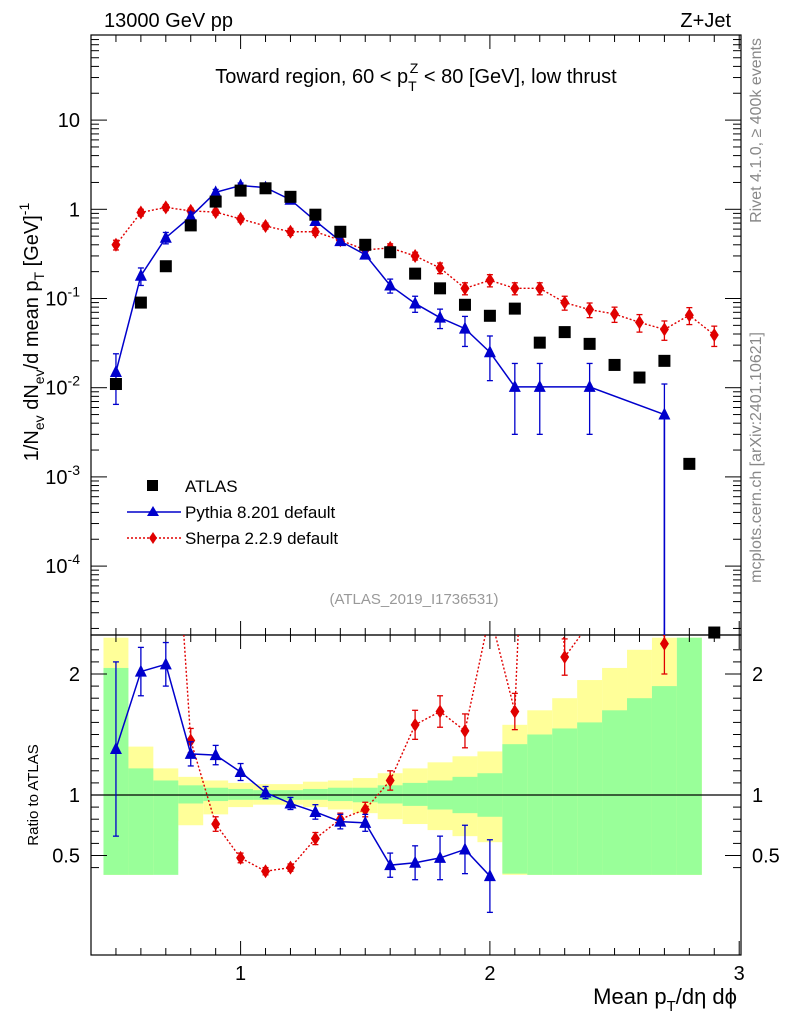 The height and width of the screenshot is (1024, 786). What do you see at coordinates (414, 68) in the screenshot?
I see `title-sup: Z` at bounding box center [414, 68].